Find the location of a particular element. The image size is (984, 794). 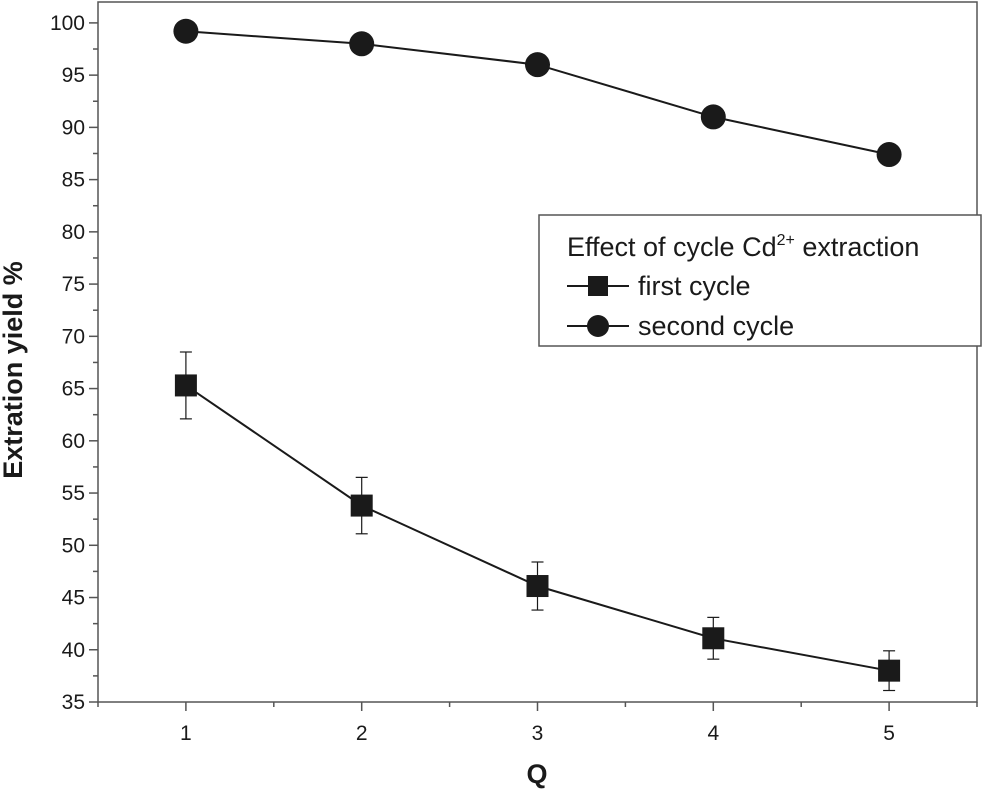

y-tick-label: 95 is located at coordinates (73, 75).